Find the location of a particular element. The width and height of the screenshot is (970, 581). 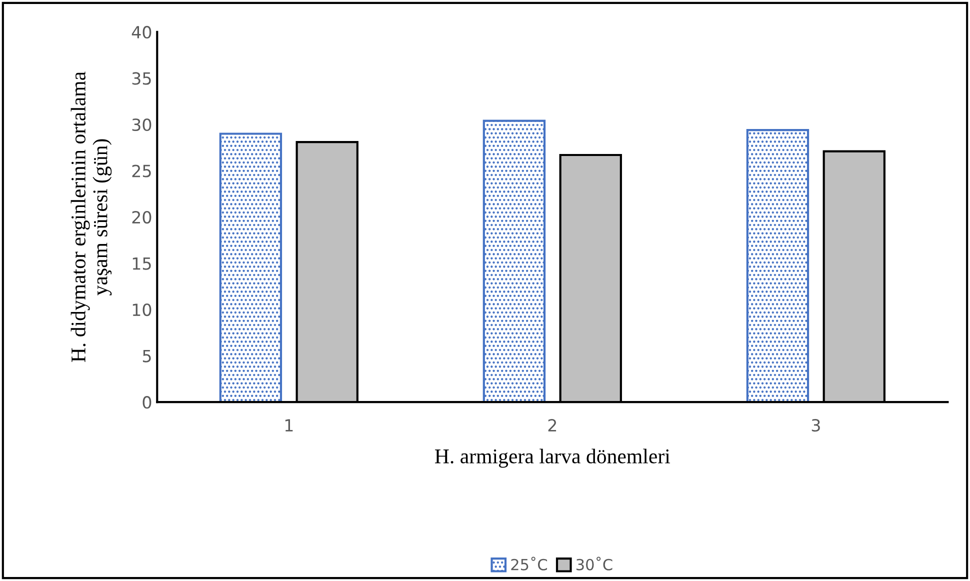

x-tick-label: 3 is located at coordinates (816, 425).